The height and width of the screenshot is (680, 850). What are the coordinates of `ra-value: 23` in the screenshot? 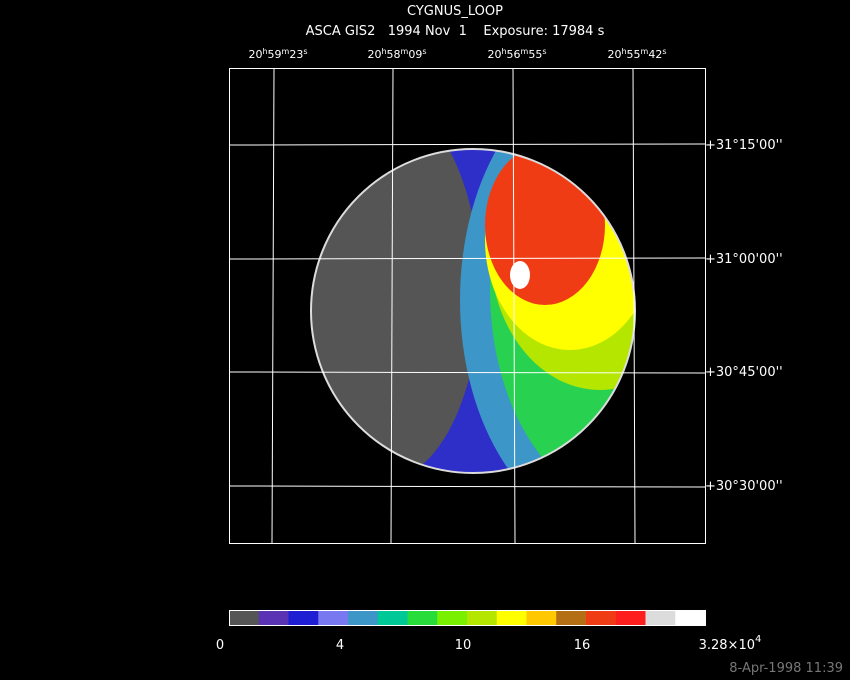 It's located at (296, 54).